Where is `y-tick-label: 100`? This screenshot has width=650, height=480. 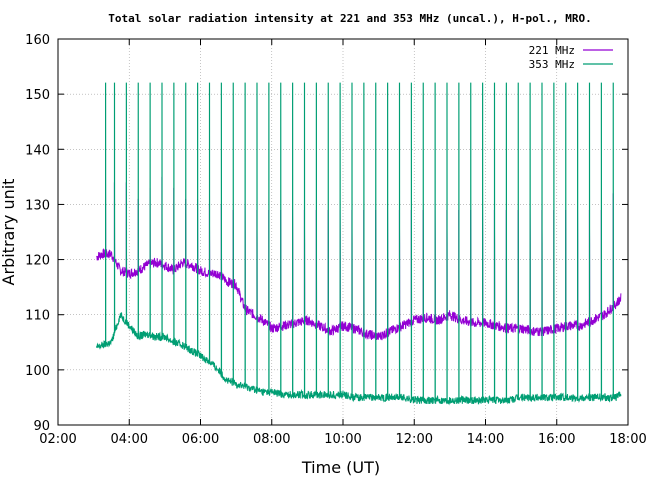
y-tick-label: 100 is located at coordinates (37, 371).